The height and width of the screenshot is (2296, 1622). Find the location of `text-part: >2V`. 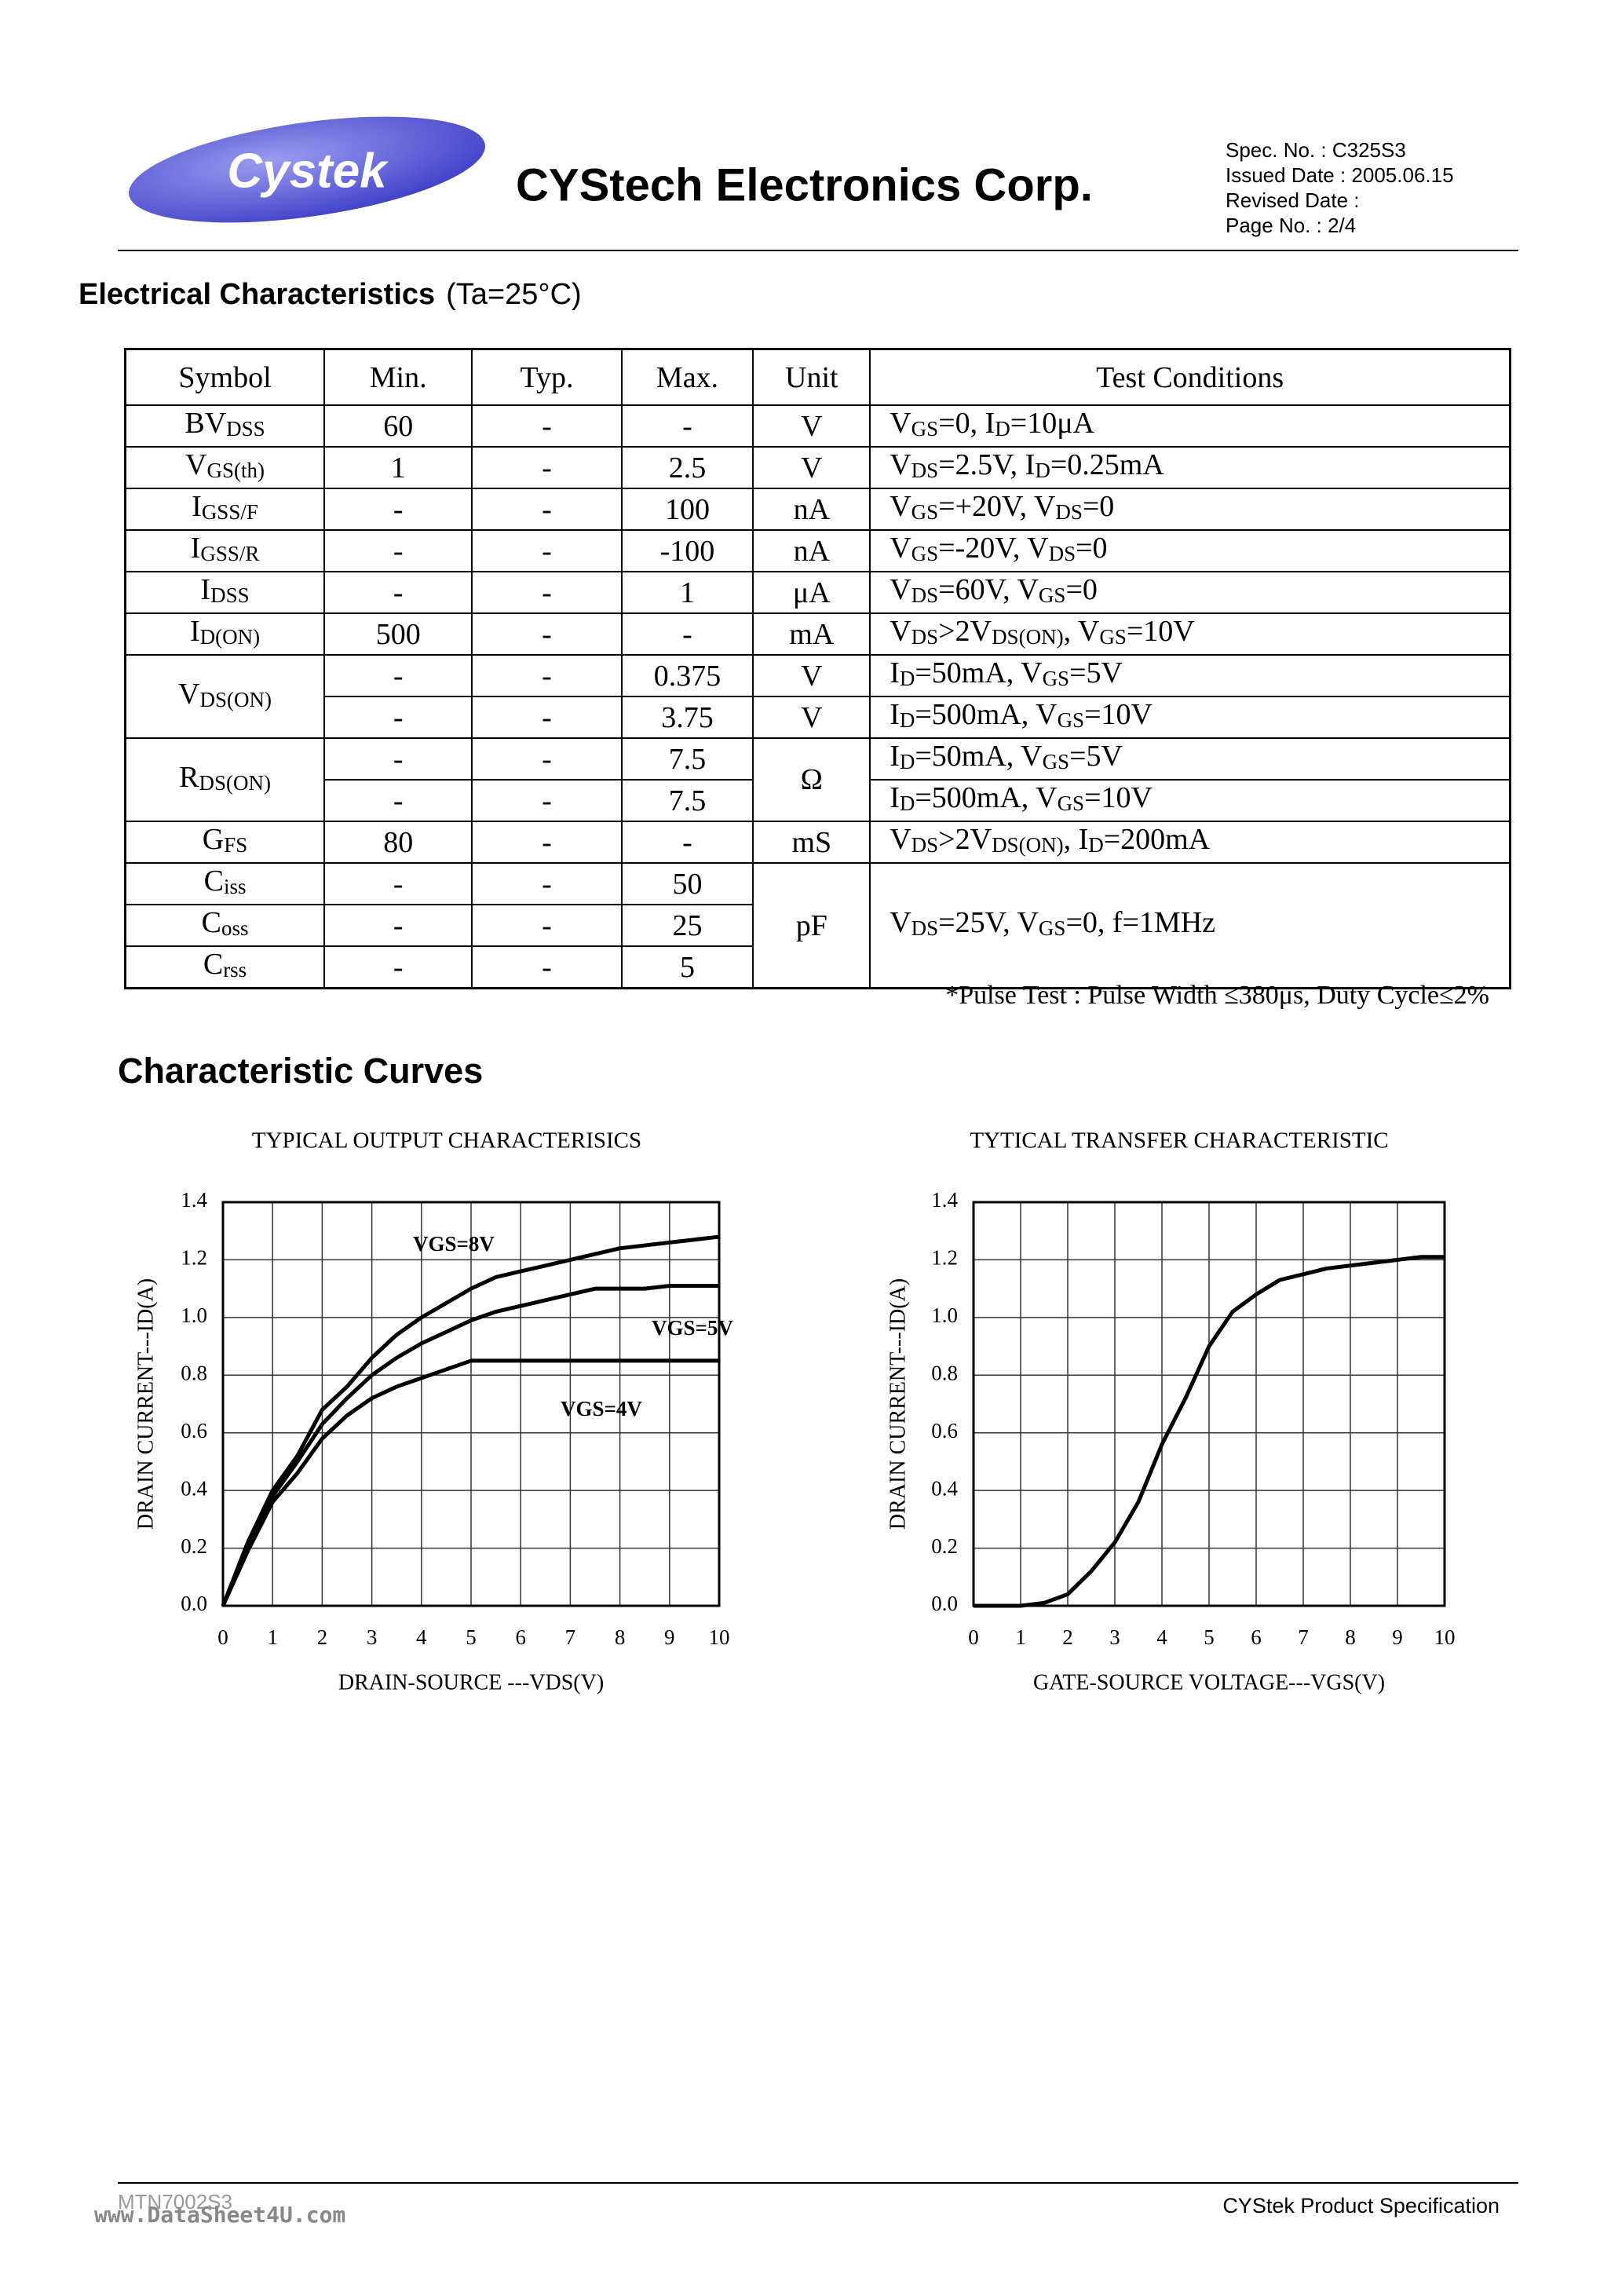

text-part: >2V is located at coordinates (965, 632).